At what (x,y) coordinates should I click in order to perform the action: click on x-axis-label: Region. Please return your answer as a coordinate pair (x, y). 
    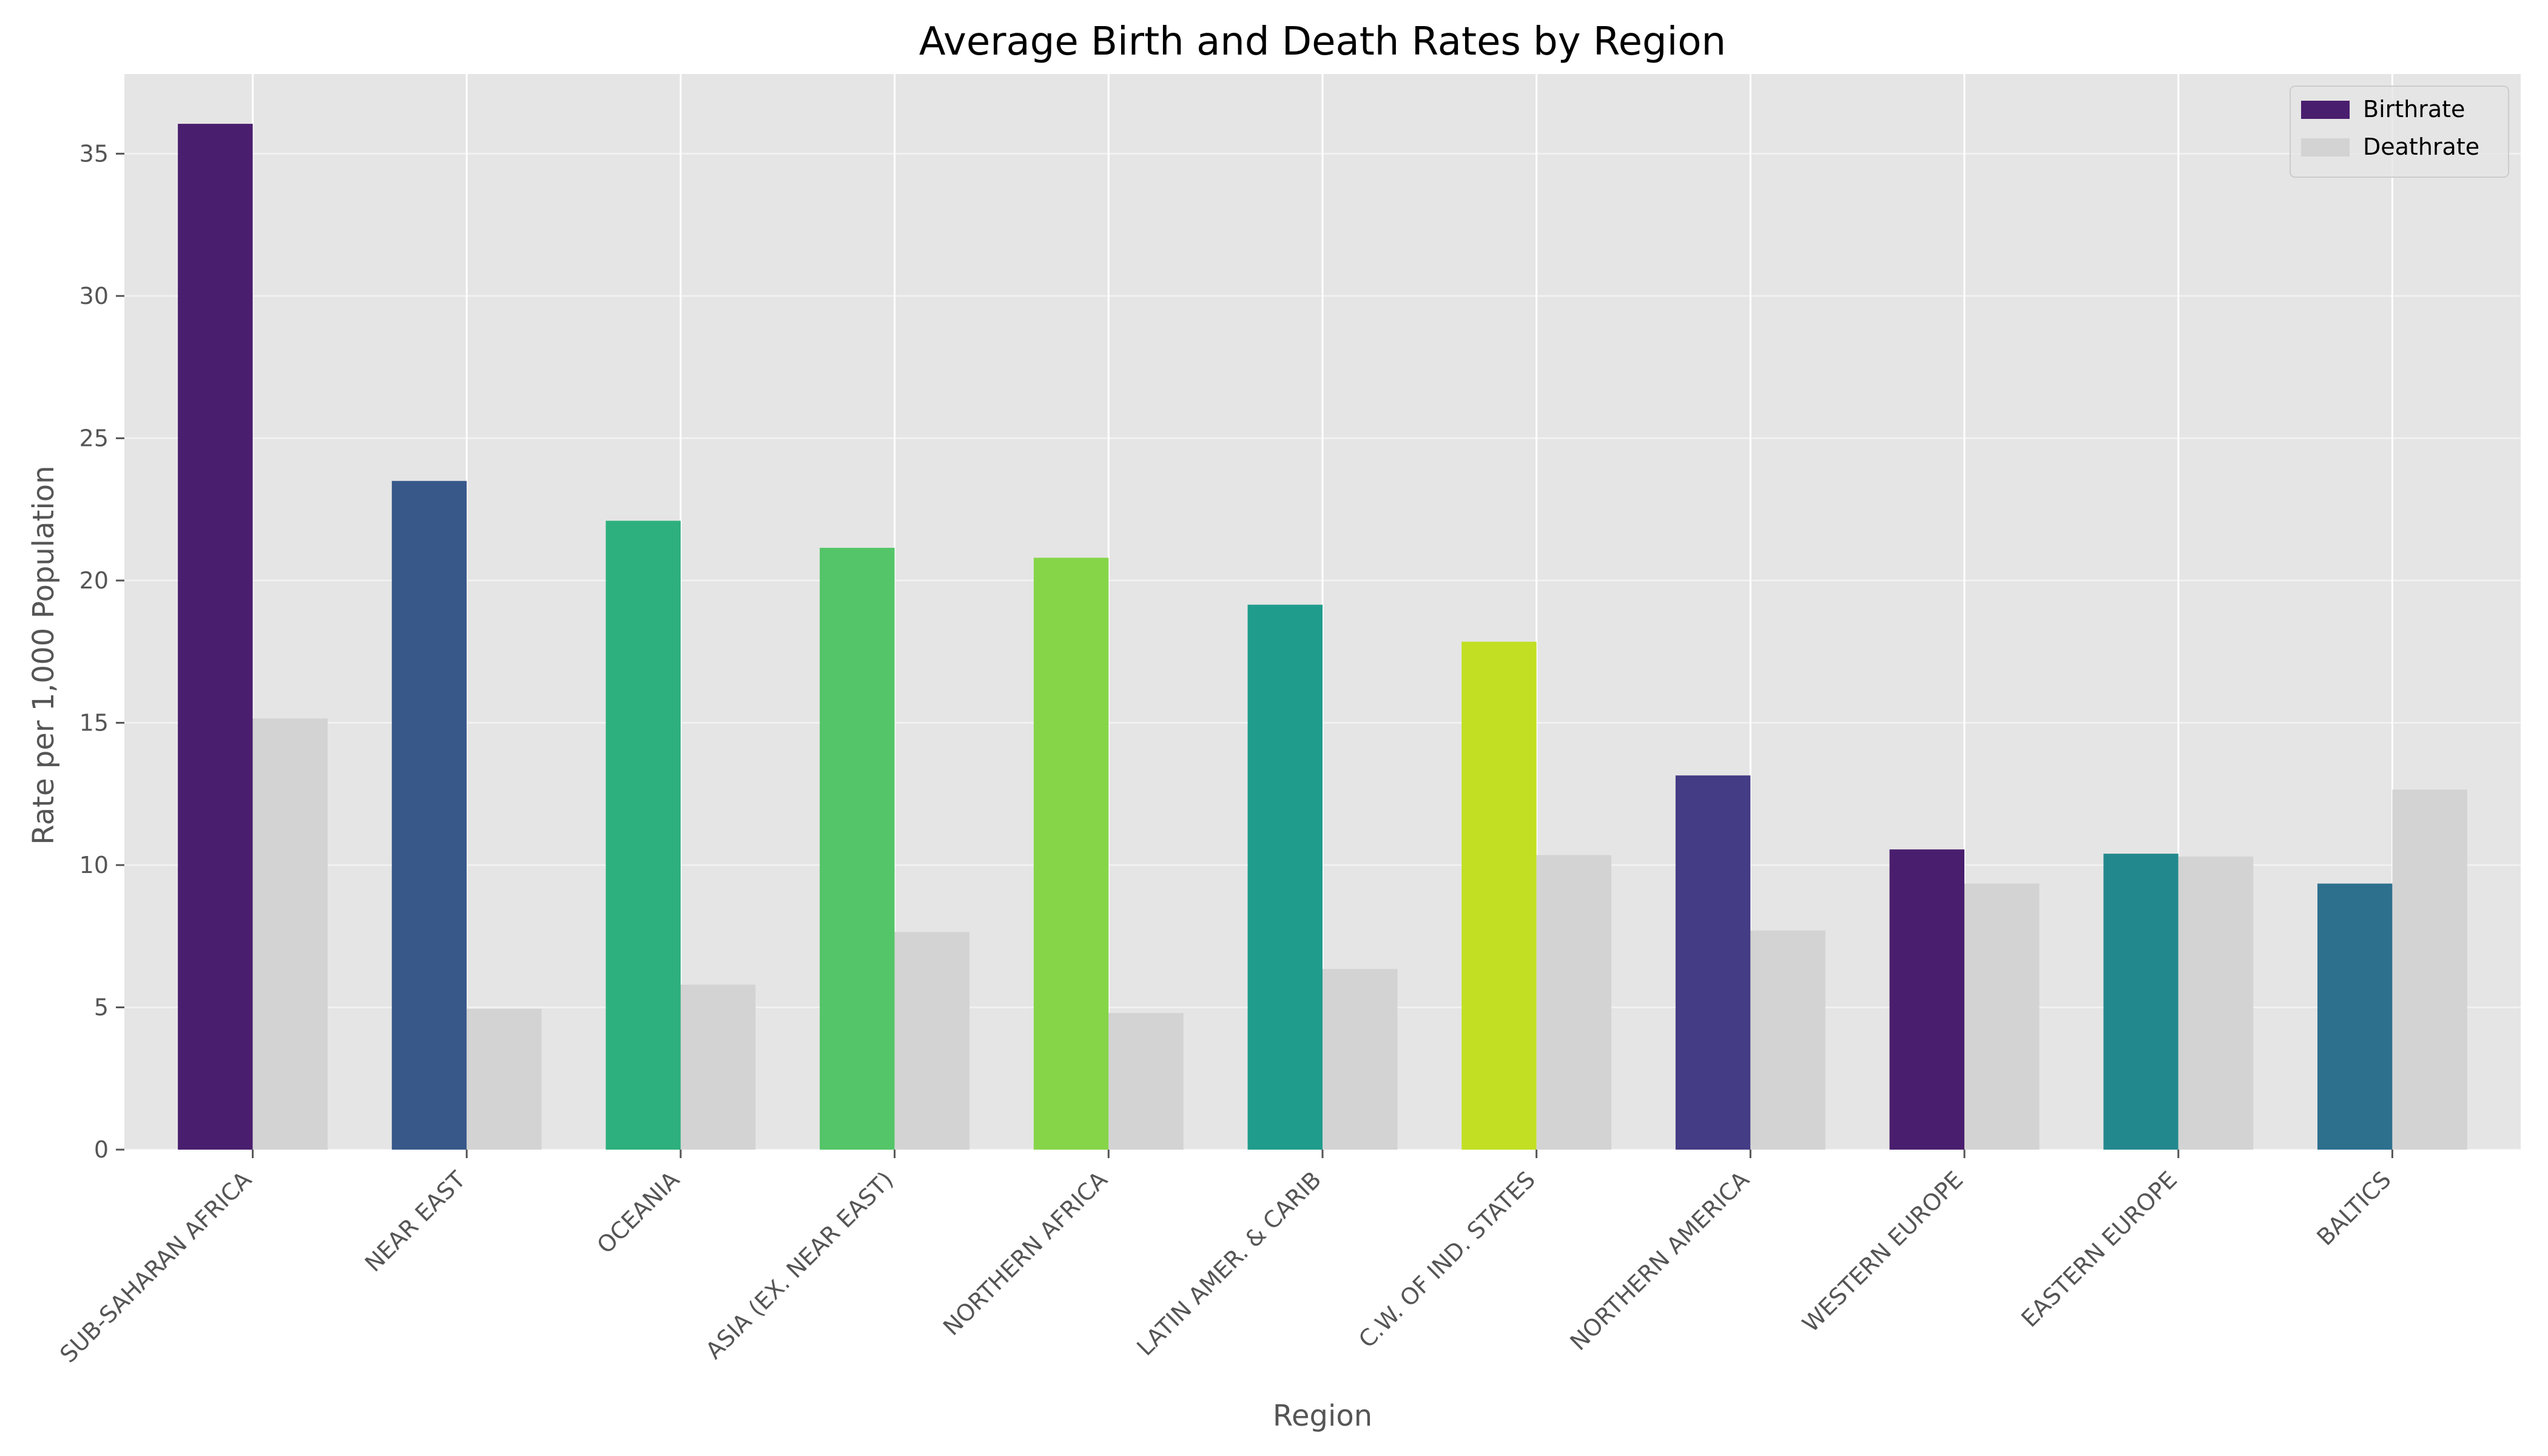
    Looking at the image, I should click on (1322, 1416).